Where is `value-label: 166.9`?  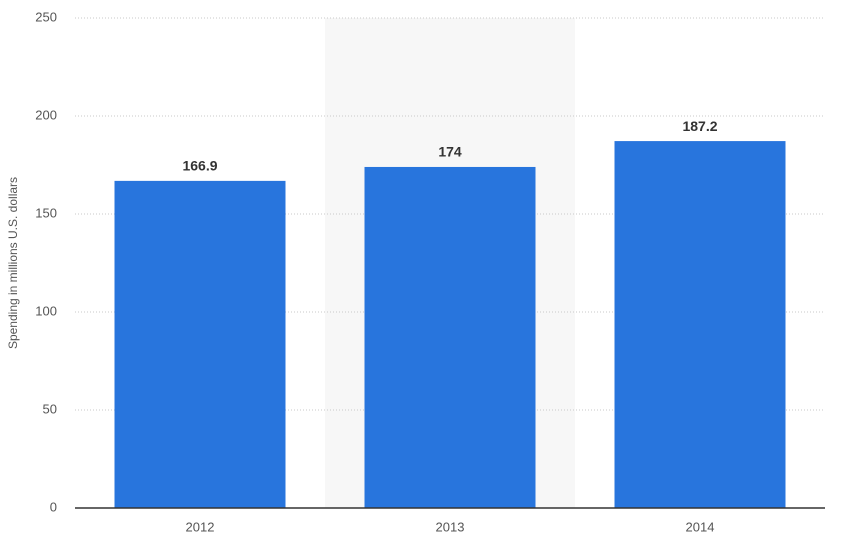
value-label: 166.9 is located at coordinates (199, 166).